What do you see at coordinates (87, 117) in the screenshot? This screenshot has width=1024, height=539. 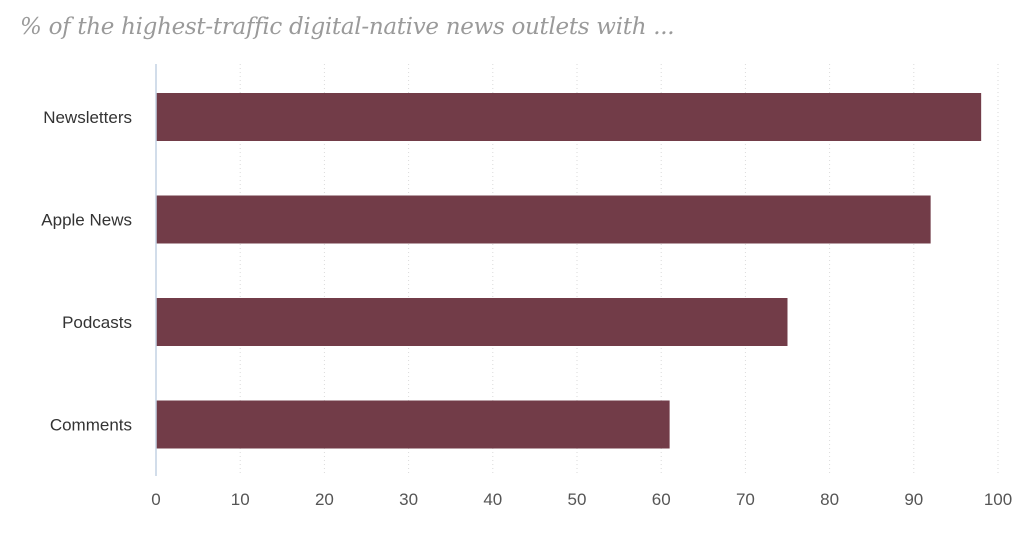 I see `category-label: Newsletters` at bounding box center [87, 117].